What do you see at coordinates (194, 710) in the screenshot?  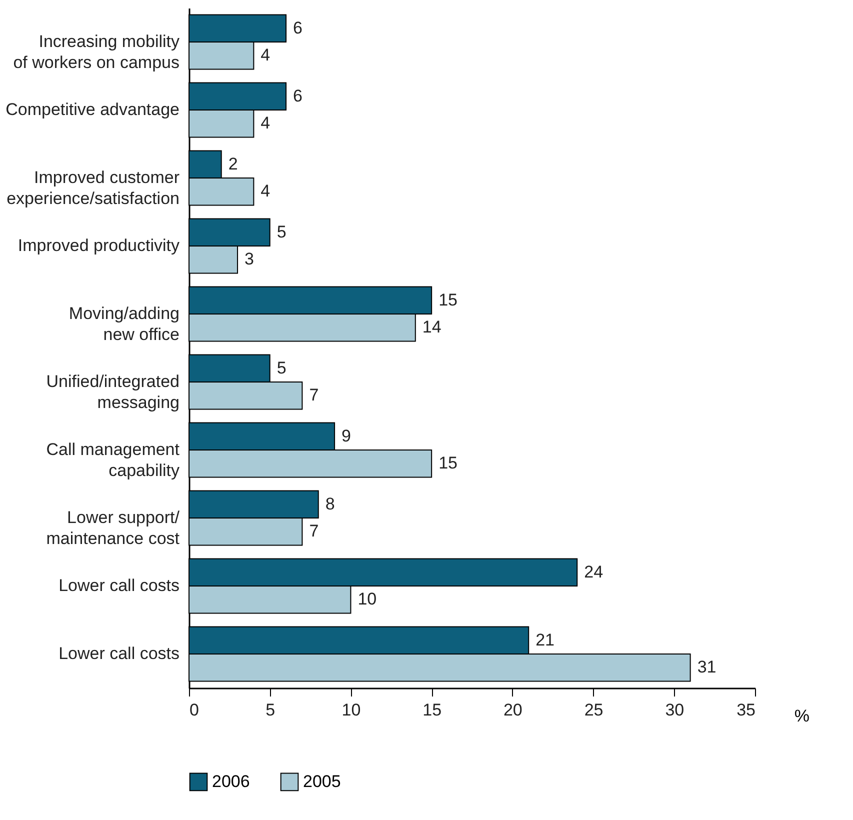 I see `x-tick-label: 0` at bounding box center [194, 710].